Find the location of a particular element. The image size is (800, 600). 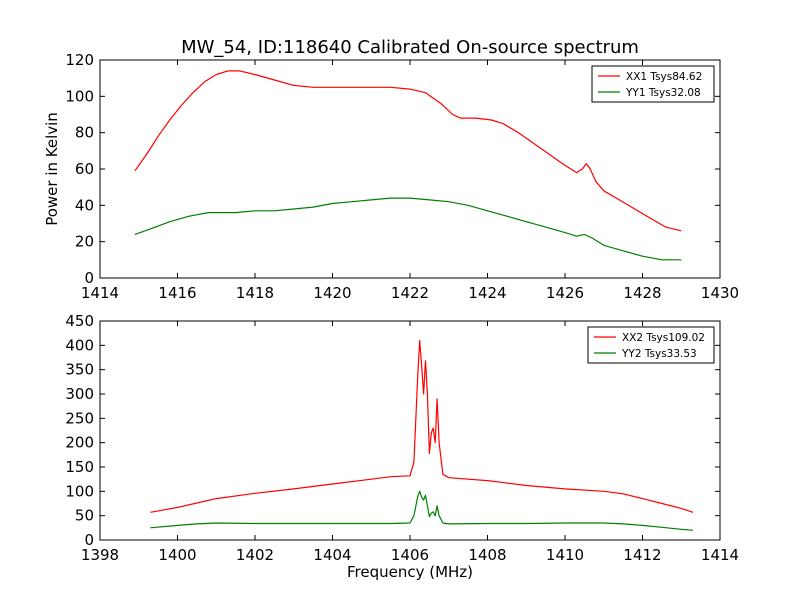

y-tick-label: 20 is located at coordinates (84, 242).